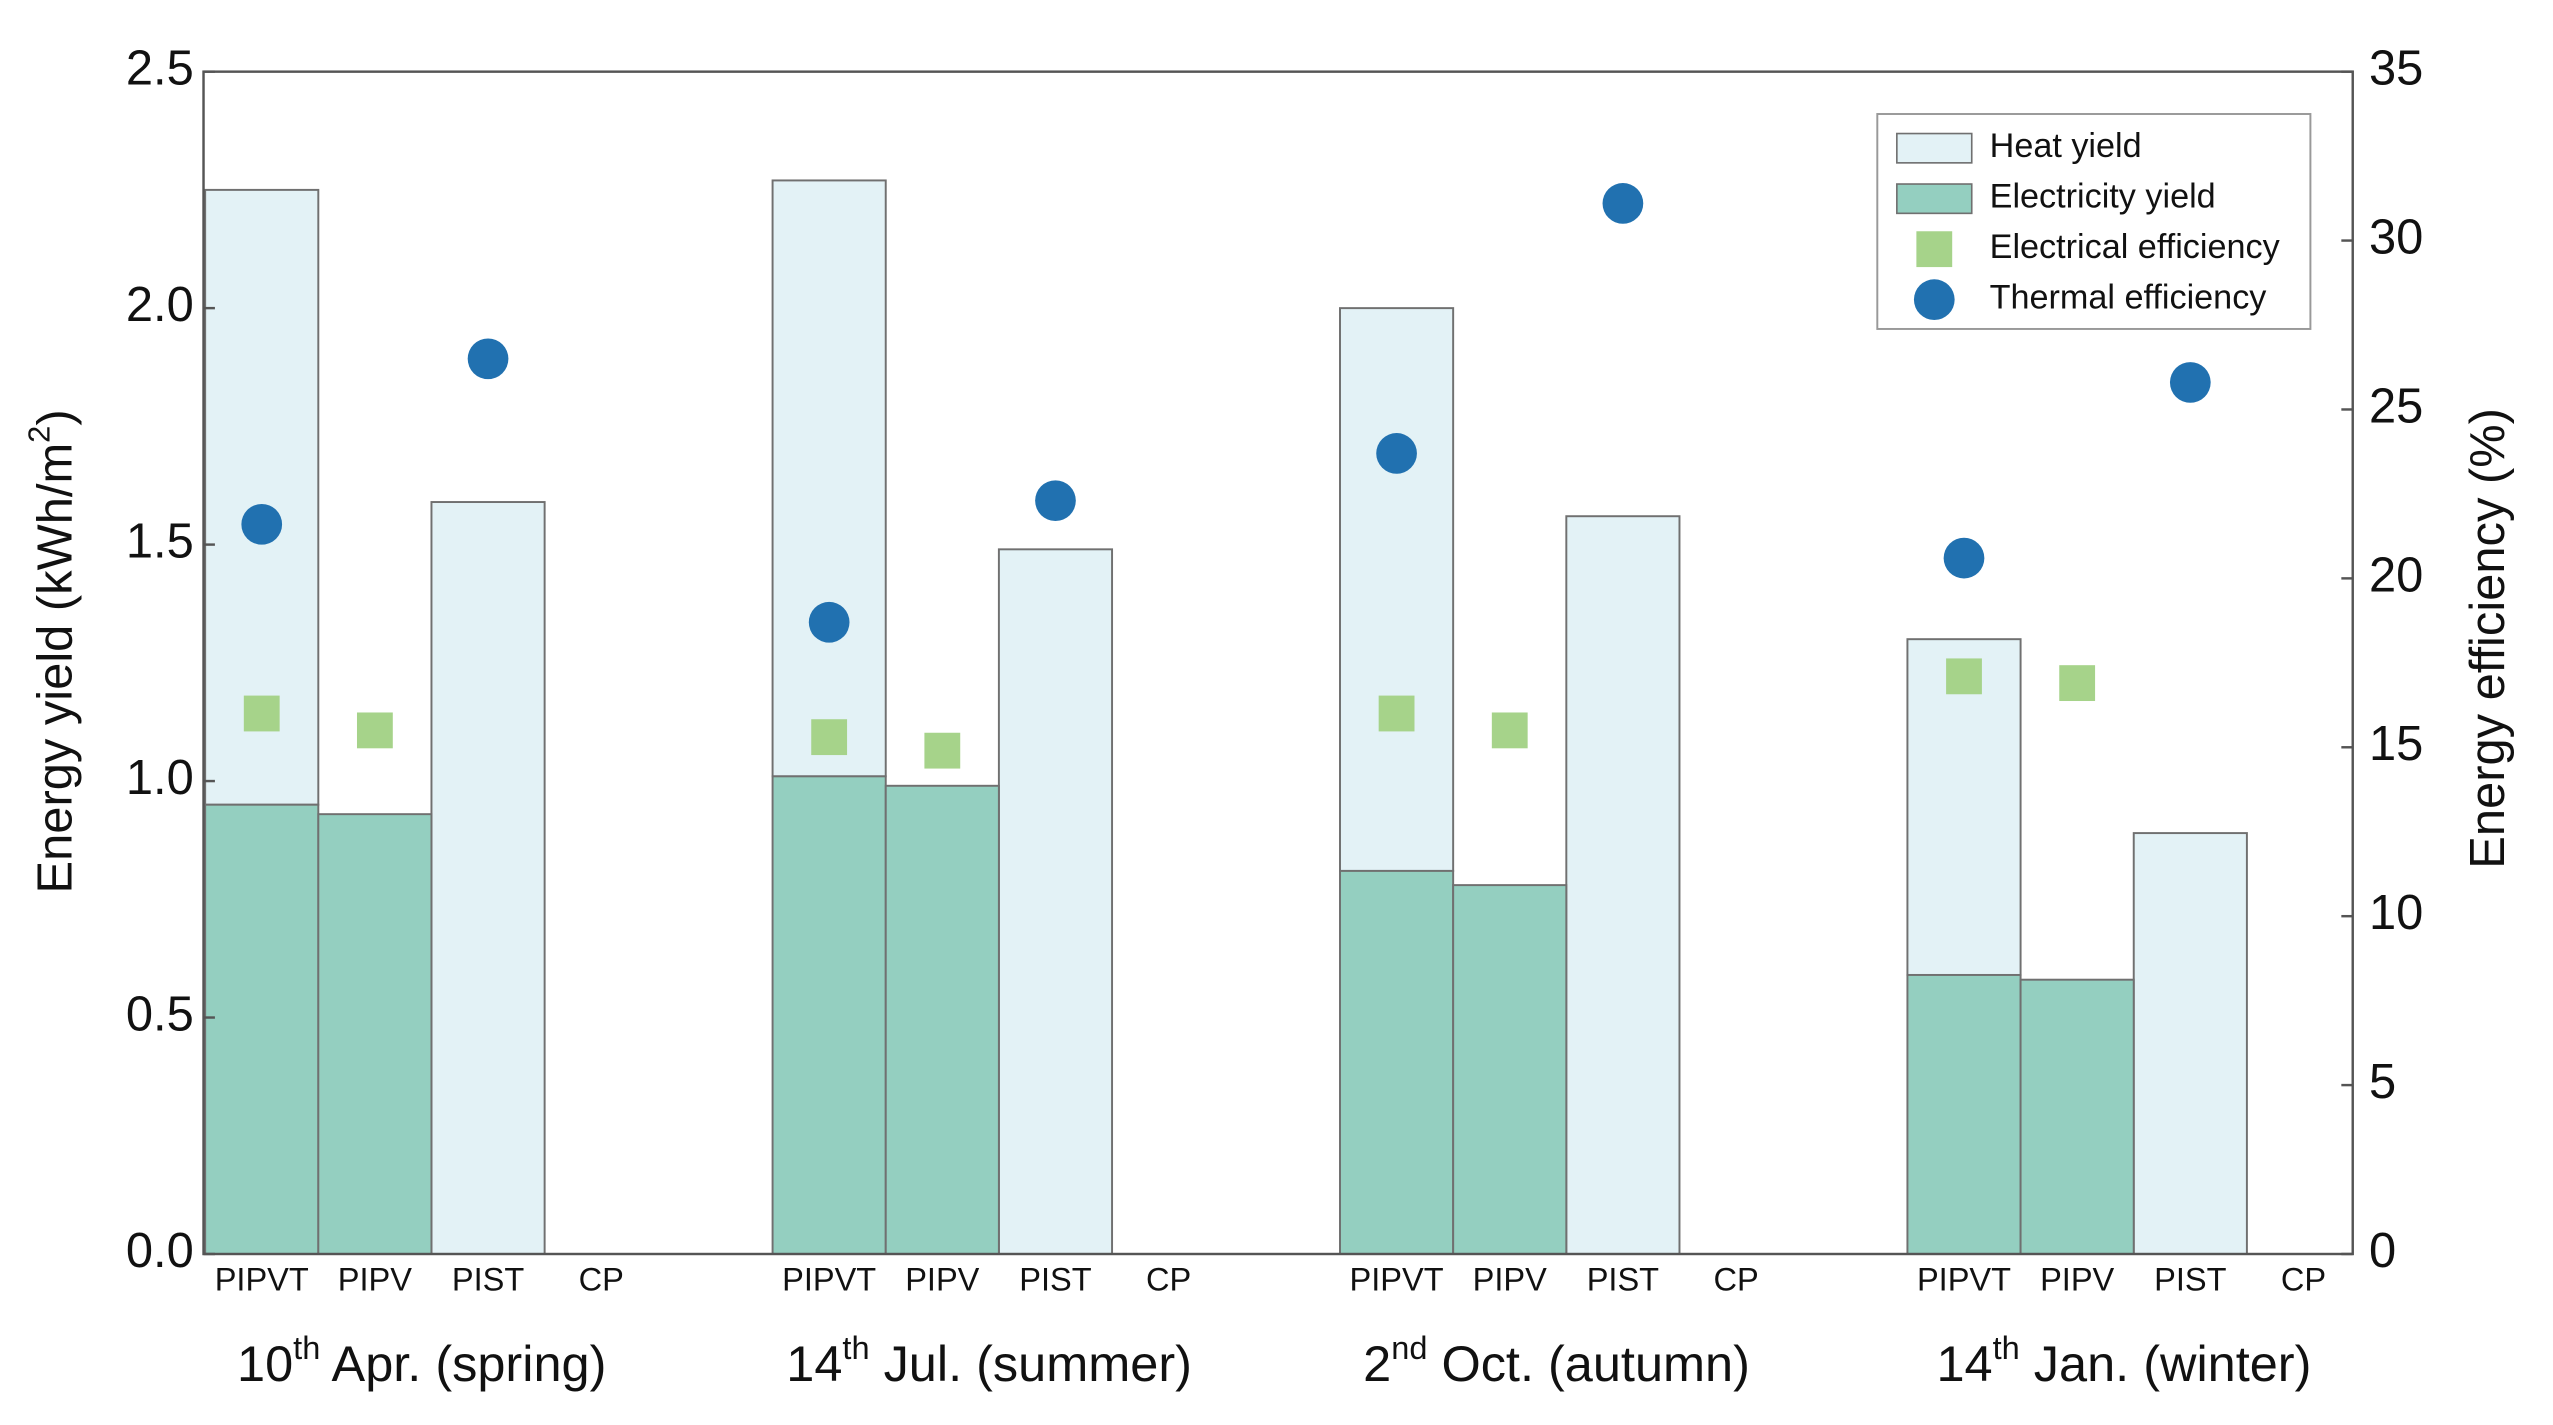 This screenshot has height=1425, width=2553. I want to click on y-tick-label: 2.0, so click(160, 305).